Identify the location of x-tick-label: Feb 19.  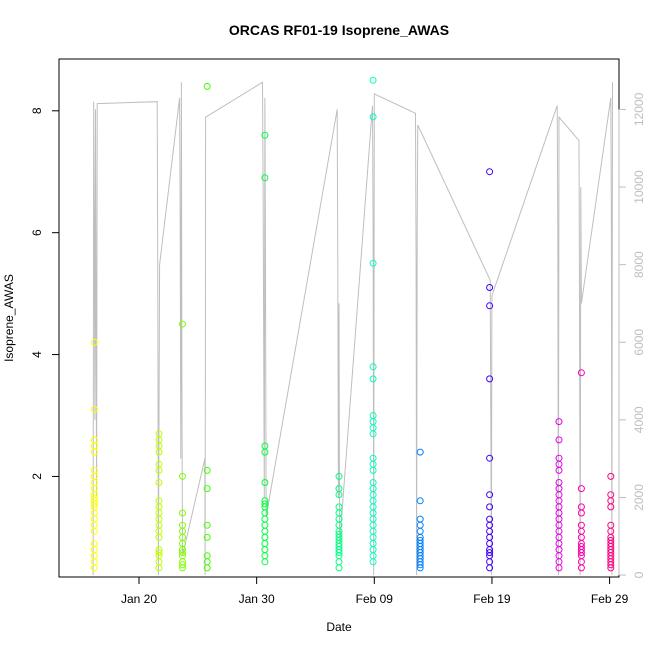
(492, 599).